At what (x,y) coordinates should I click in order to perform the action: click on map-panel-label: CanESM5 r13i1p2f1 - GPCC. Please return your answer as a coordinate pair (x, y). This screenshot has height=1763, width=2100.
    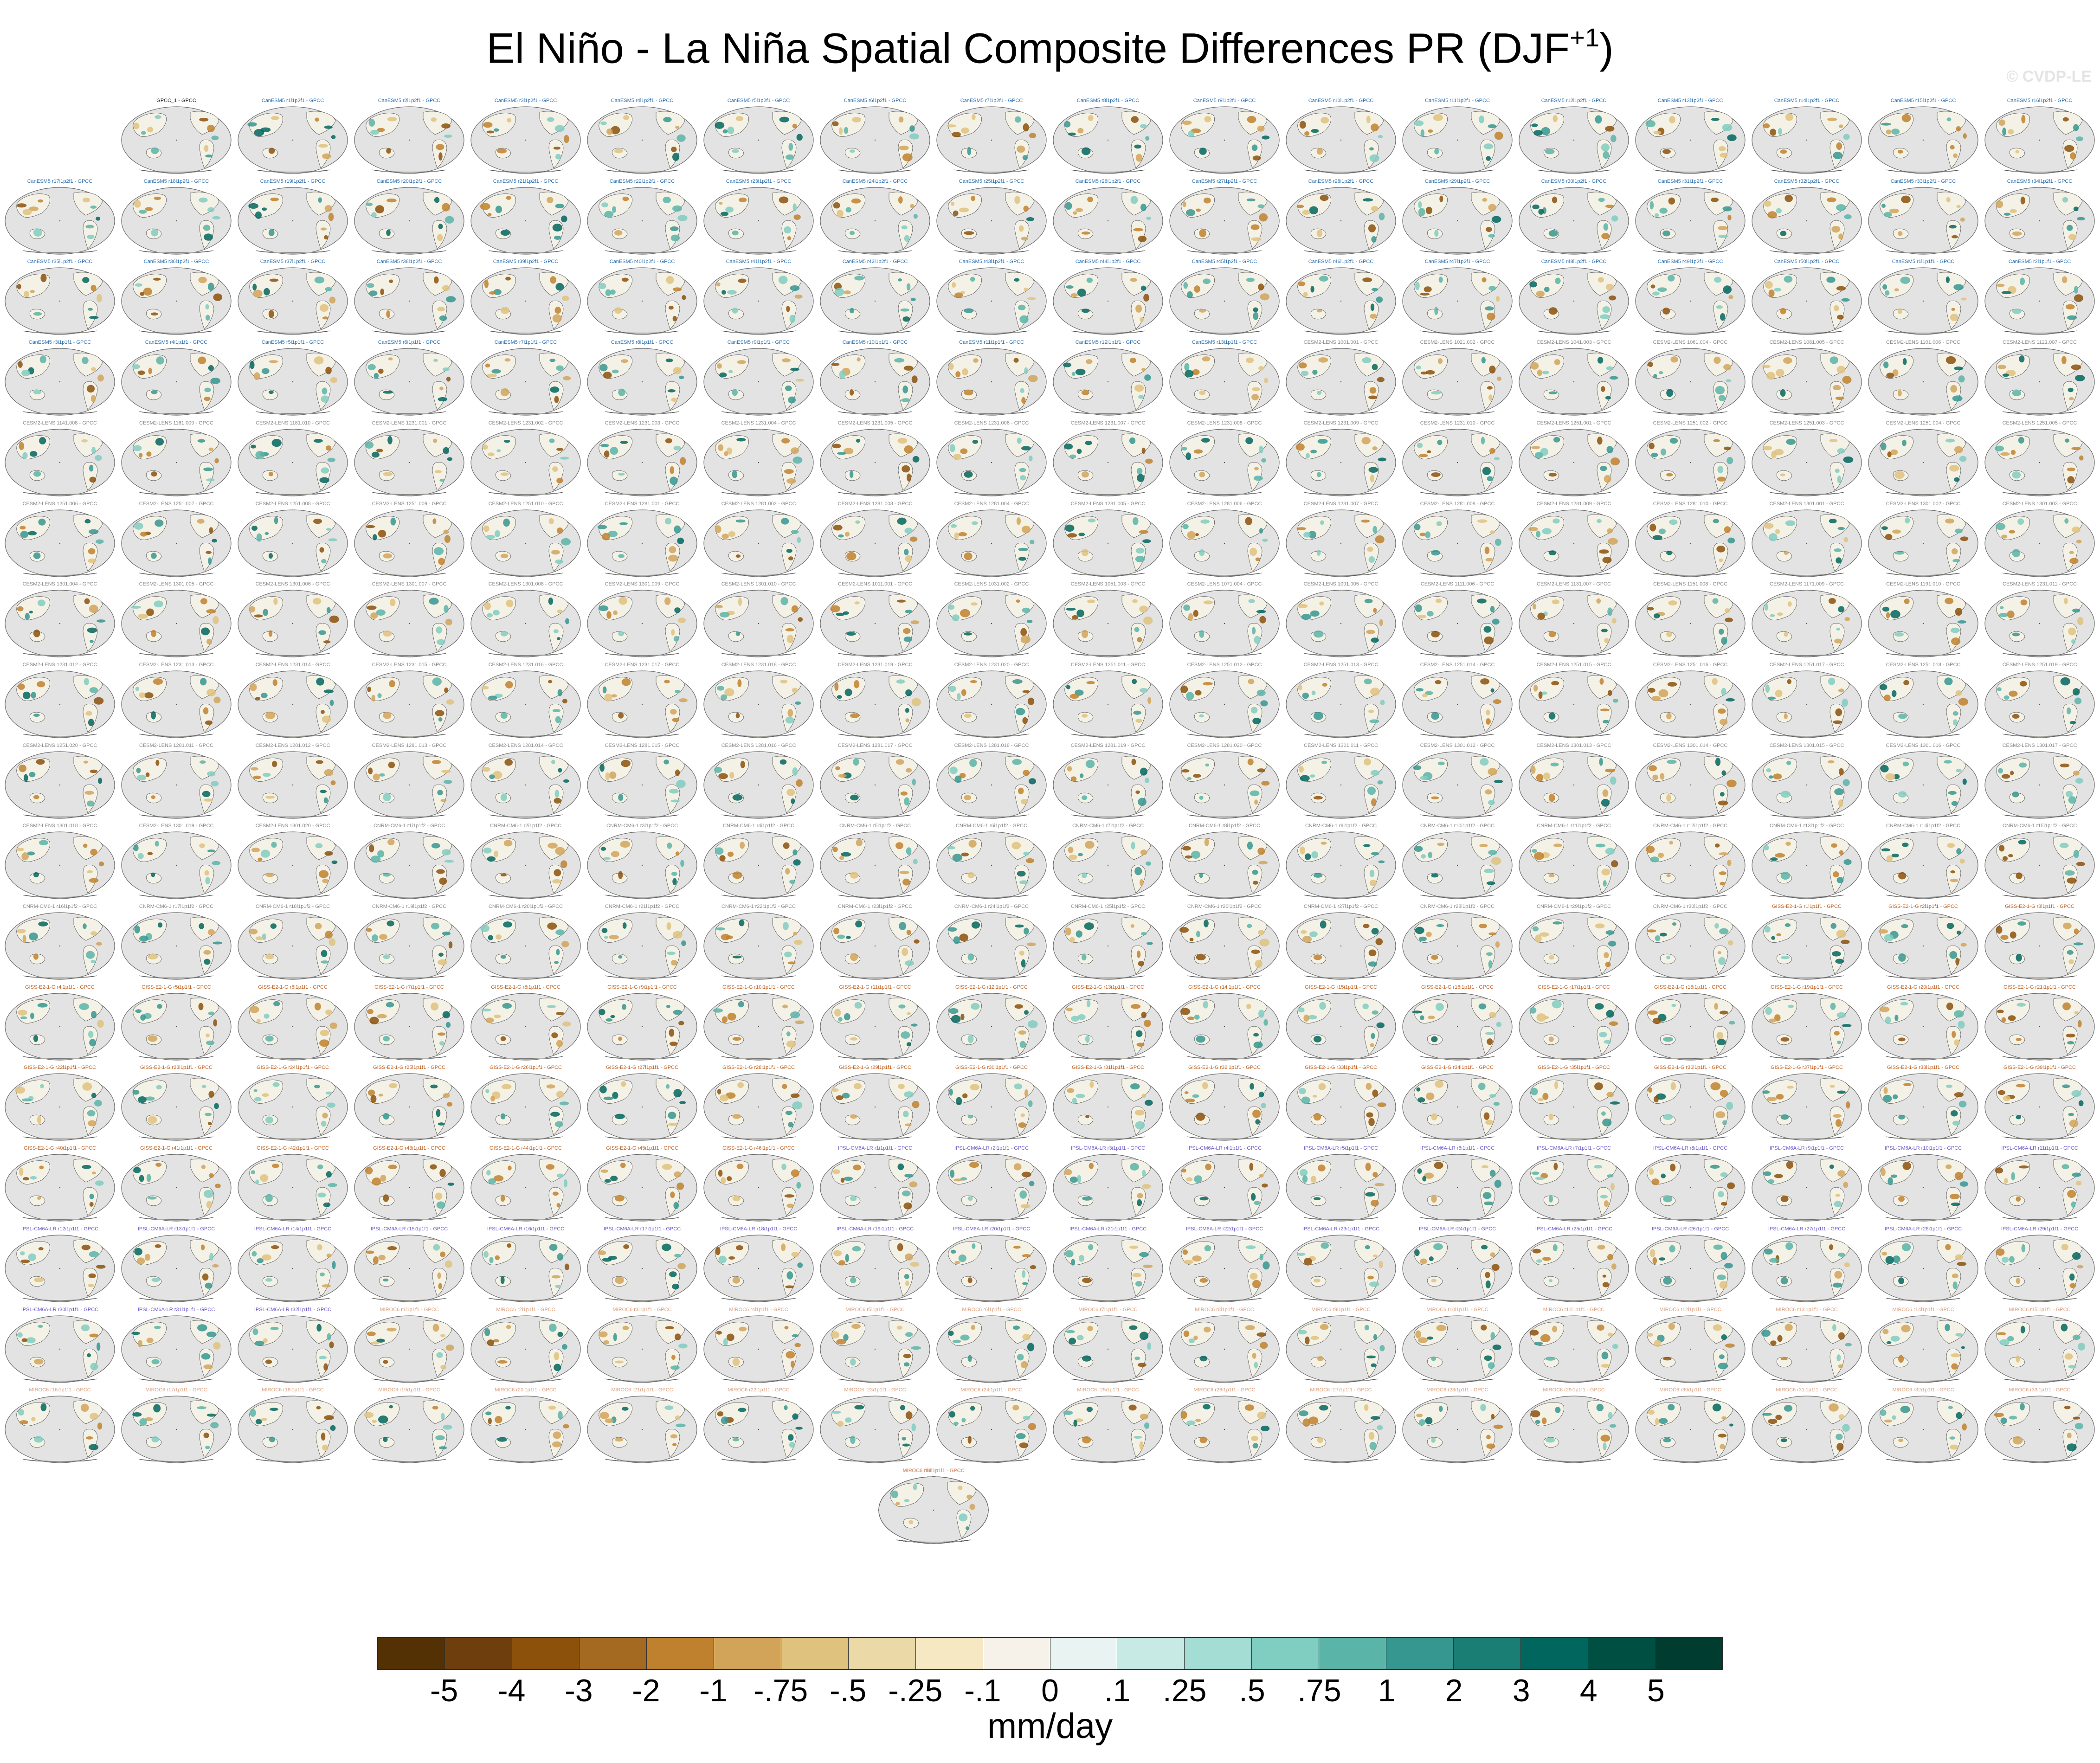
    Looking at the image, I should click on (1690, 100).